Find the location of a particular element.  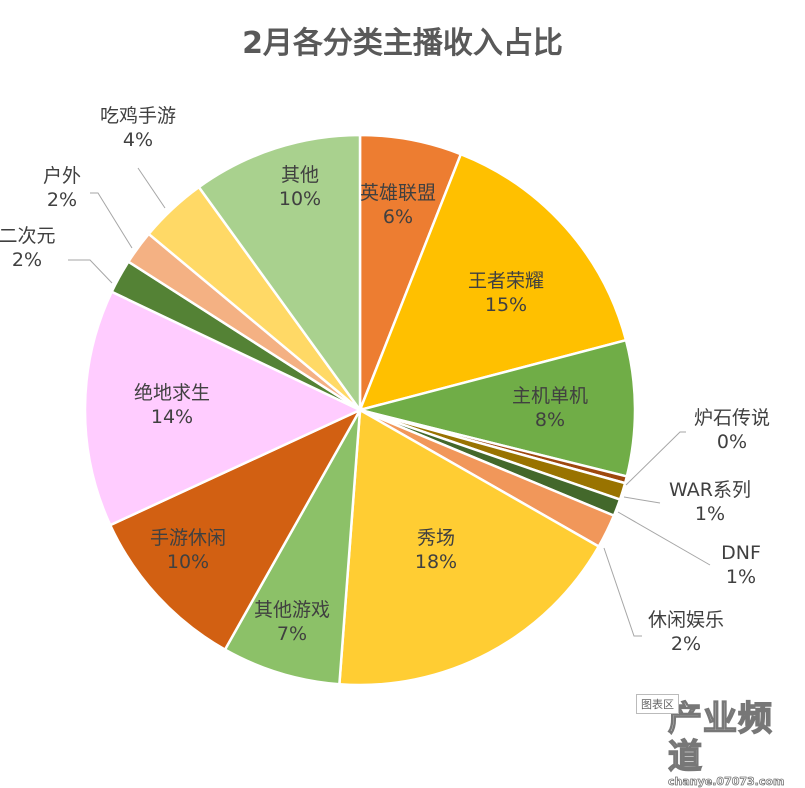

slice-name: 休闲娱乐 is located at coordinates (686, 620).